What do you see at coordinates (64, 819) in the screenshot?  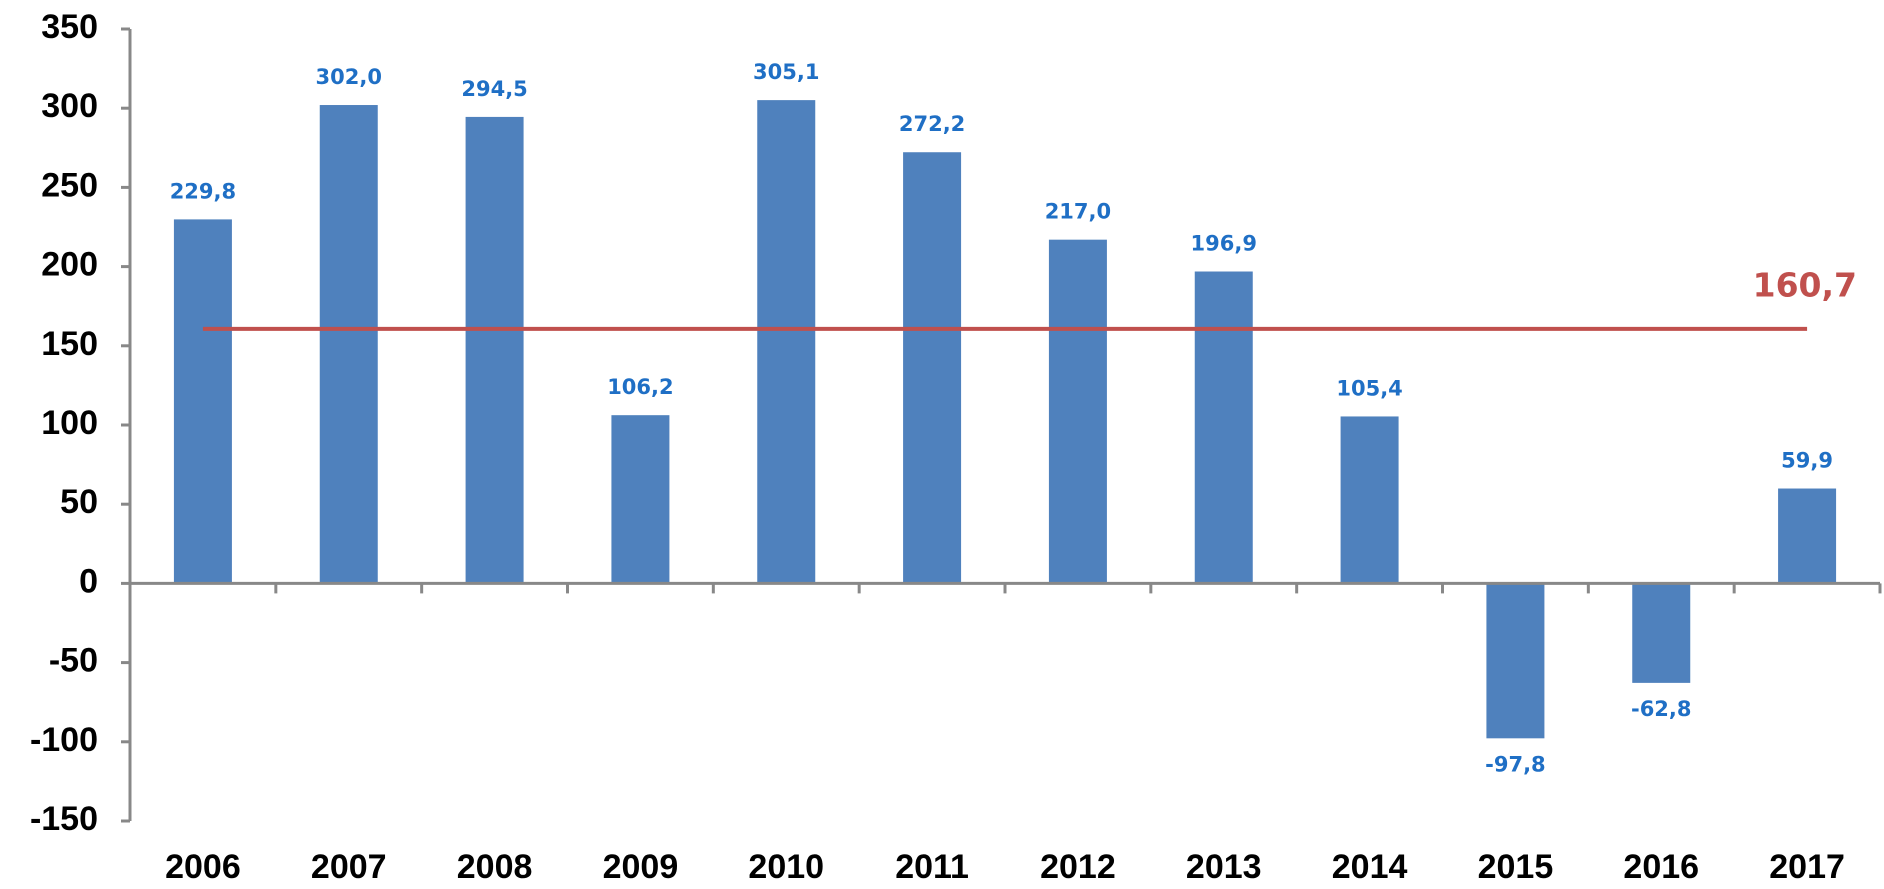 I see `y-tick-label: -150` at bounding box center [64, 819].